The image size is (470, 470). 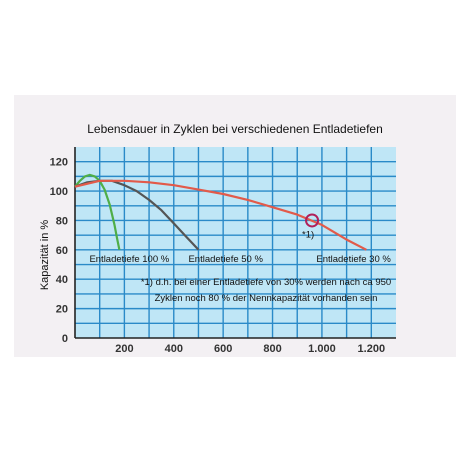 What do you see at coordinates (59, 163) in the screenshot?
I see `y-tick-label: 120` at bounding box center [59, 163].